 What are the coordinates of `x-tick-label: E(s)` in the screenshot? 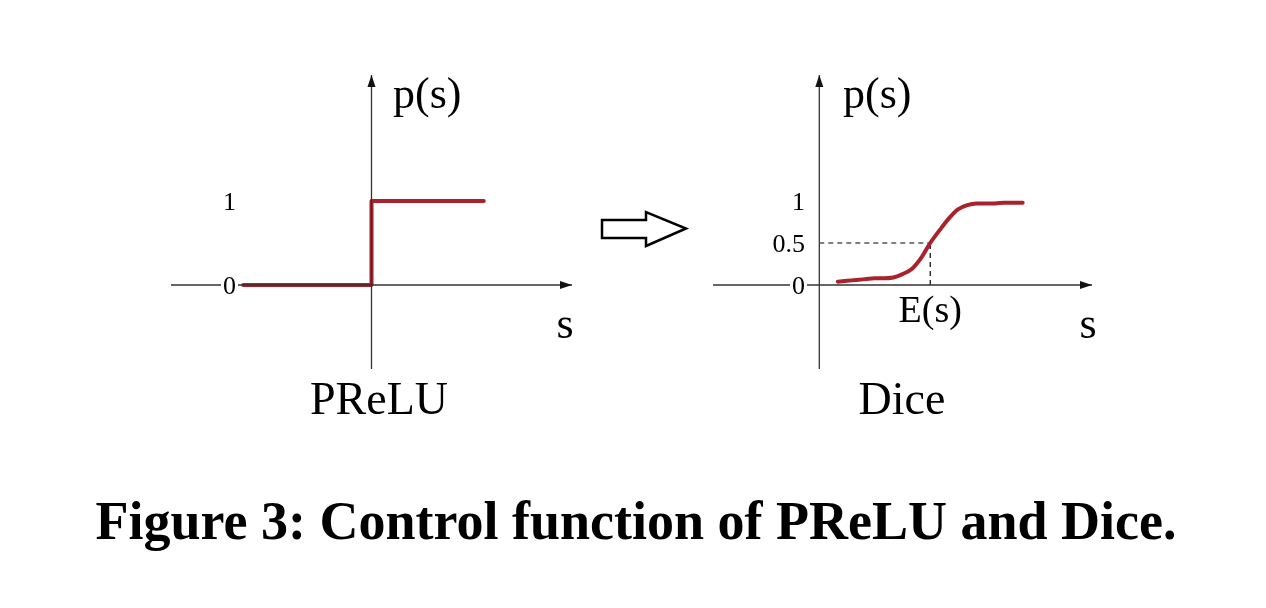 It's located at (930, 309).